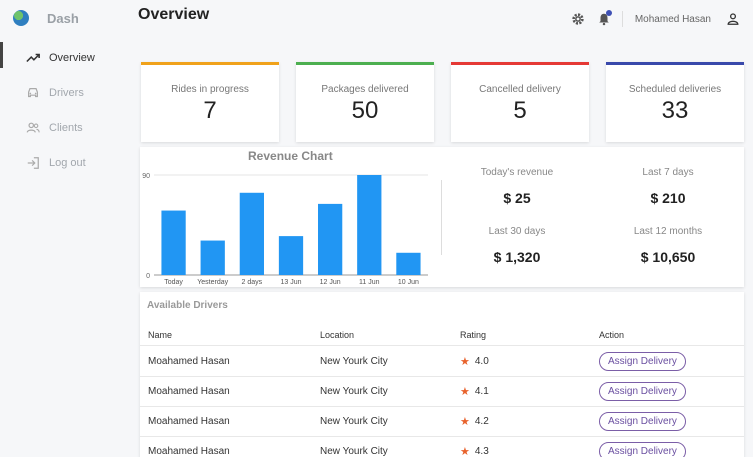  I want to click on x-tick-label: 13 Jun, so click(290, 282).